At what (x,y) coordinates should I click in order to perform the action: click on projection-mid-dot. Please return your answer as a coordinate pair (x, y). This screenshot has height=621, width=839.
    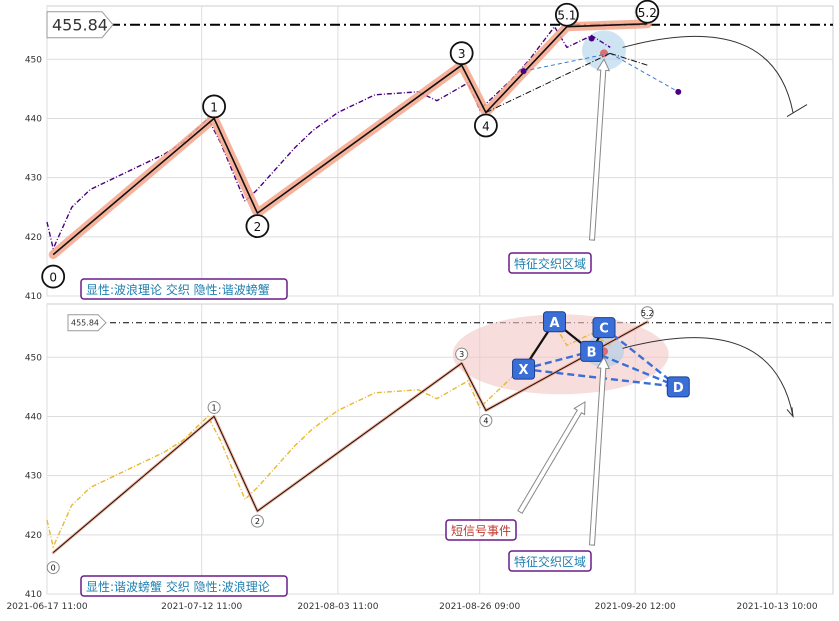
    Looking at the image, I should click on (591, 38).